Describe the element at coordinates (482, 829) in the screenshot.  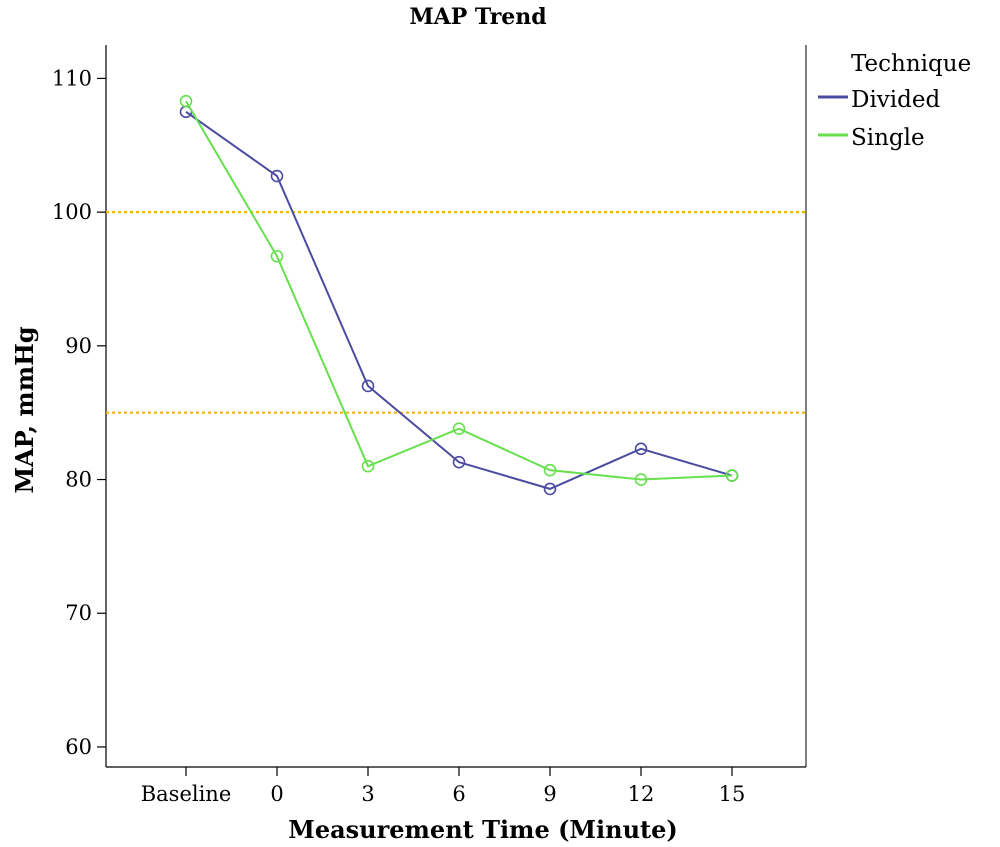
I see `x-axis-title: Measurement Time (Minute)` at that location.